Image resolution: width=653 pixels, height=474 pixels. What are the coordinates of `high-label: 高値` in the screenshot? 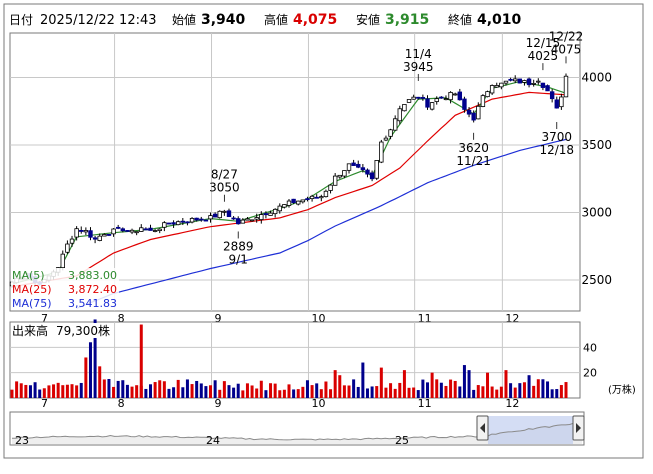 It's located at (276, 19).